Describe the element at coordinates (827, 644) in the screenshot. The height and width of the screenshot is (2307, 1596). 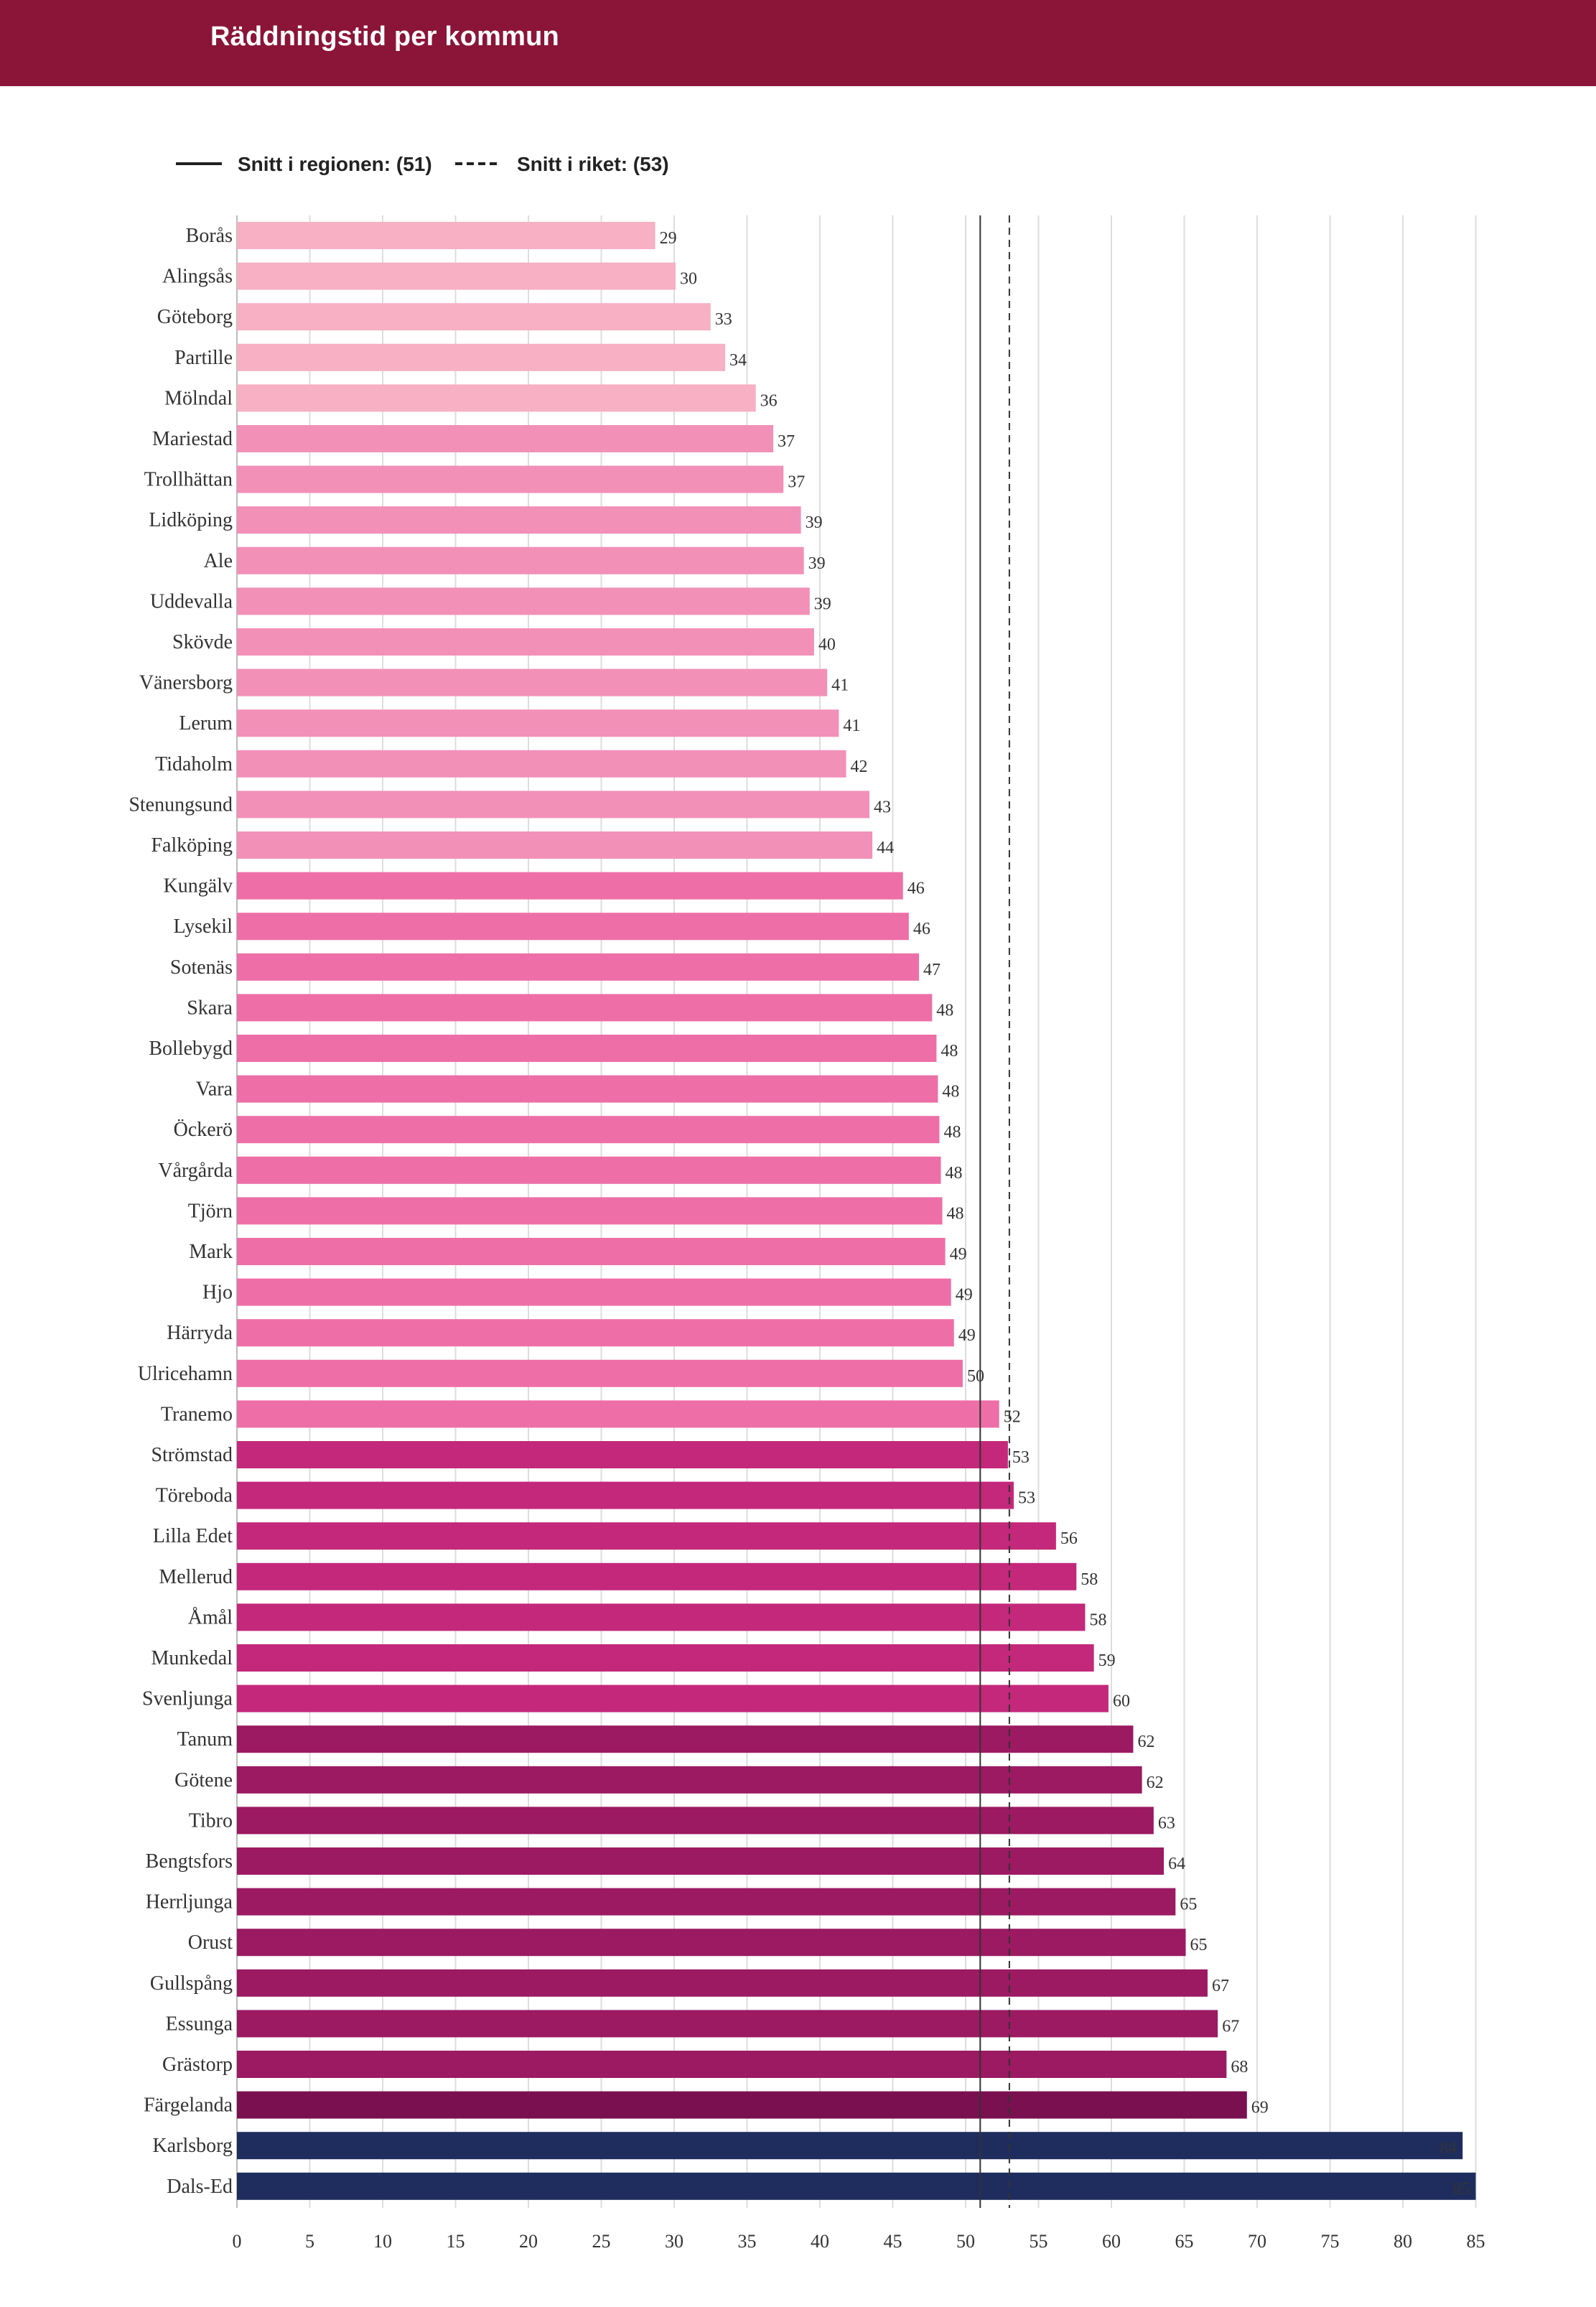
I see `value-label: 40` at that location.